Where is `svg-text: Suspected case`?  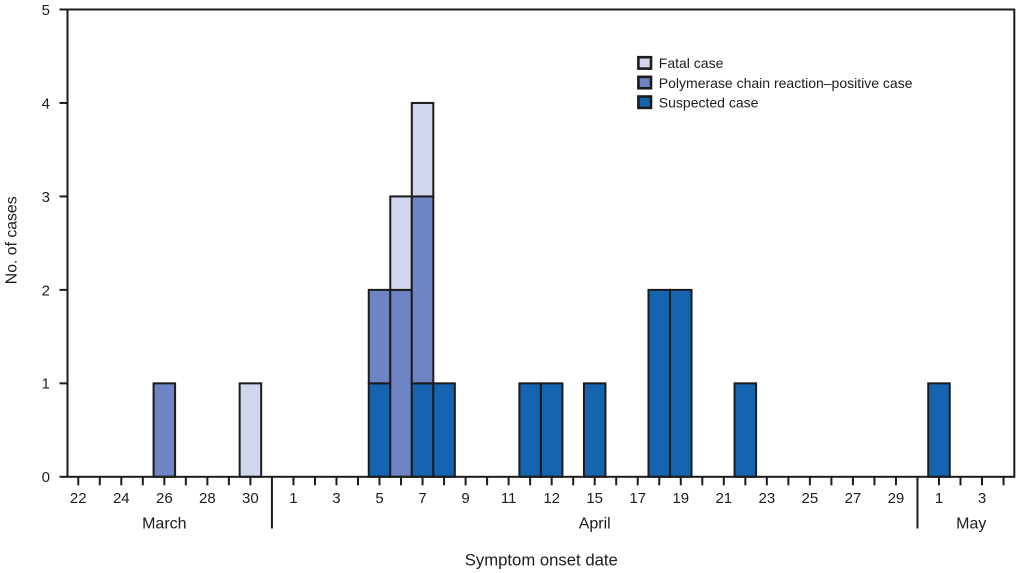
svg-text: Suspected case is located at coordinates (709, 103).